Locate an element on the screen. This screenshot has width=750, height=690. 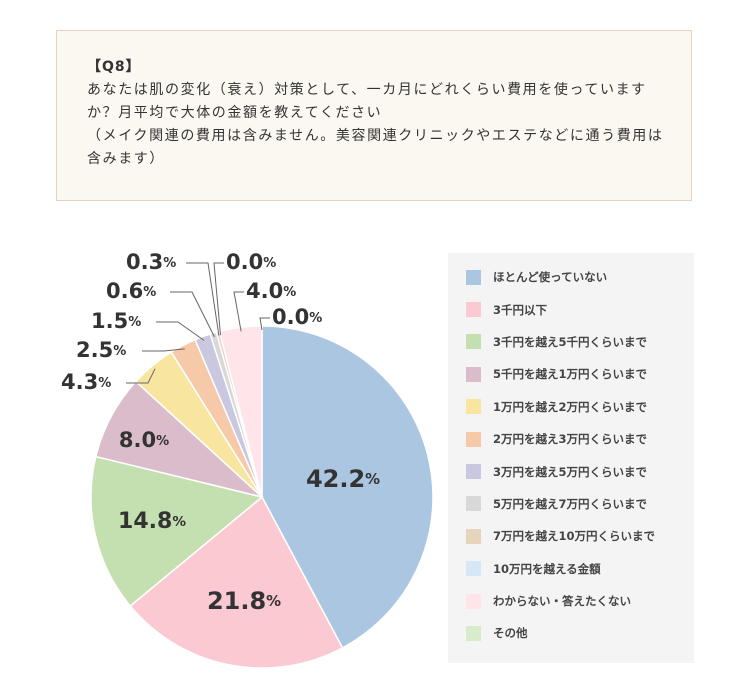
legend-label: 5万円を越え7万円くらいまで is located at coordinates (570, 503).